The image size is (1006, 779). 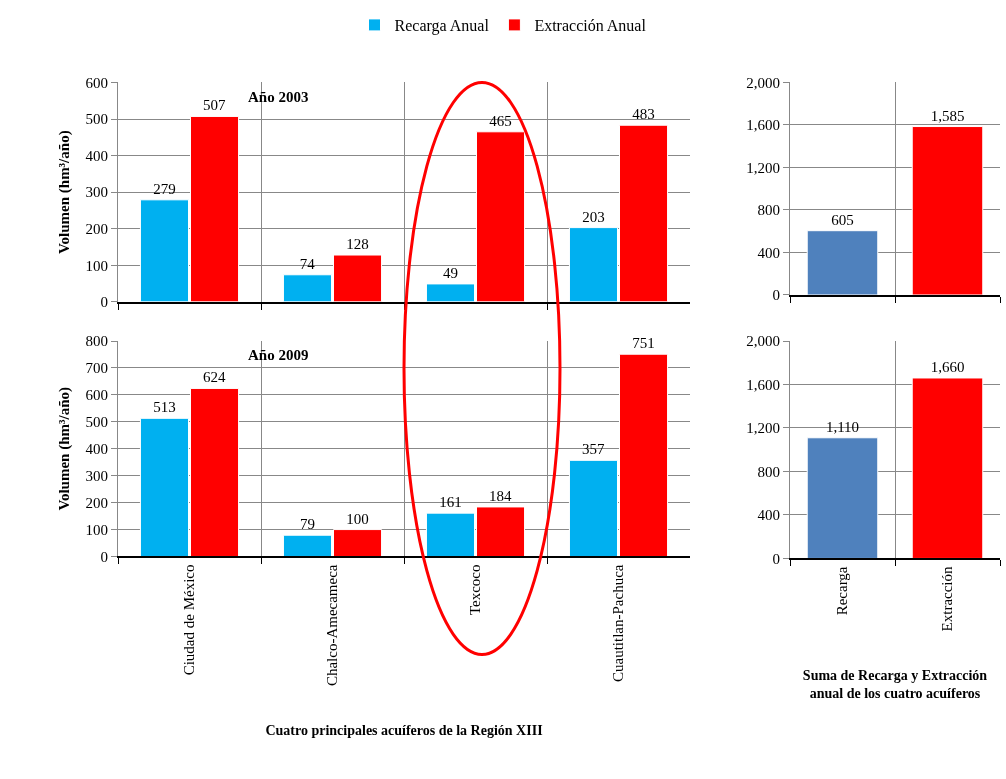 What do you see at coordinates (947, 598) in the screenshot?
I see `x-tick-label: Extracción` at bounding box center [947, 598].